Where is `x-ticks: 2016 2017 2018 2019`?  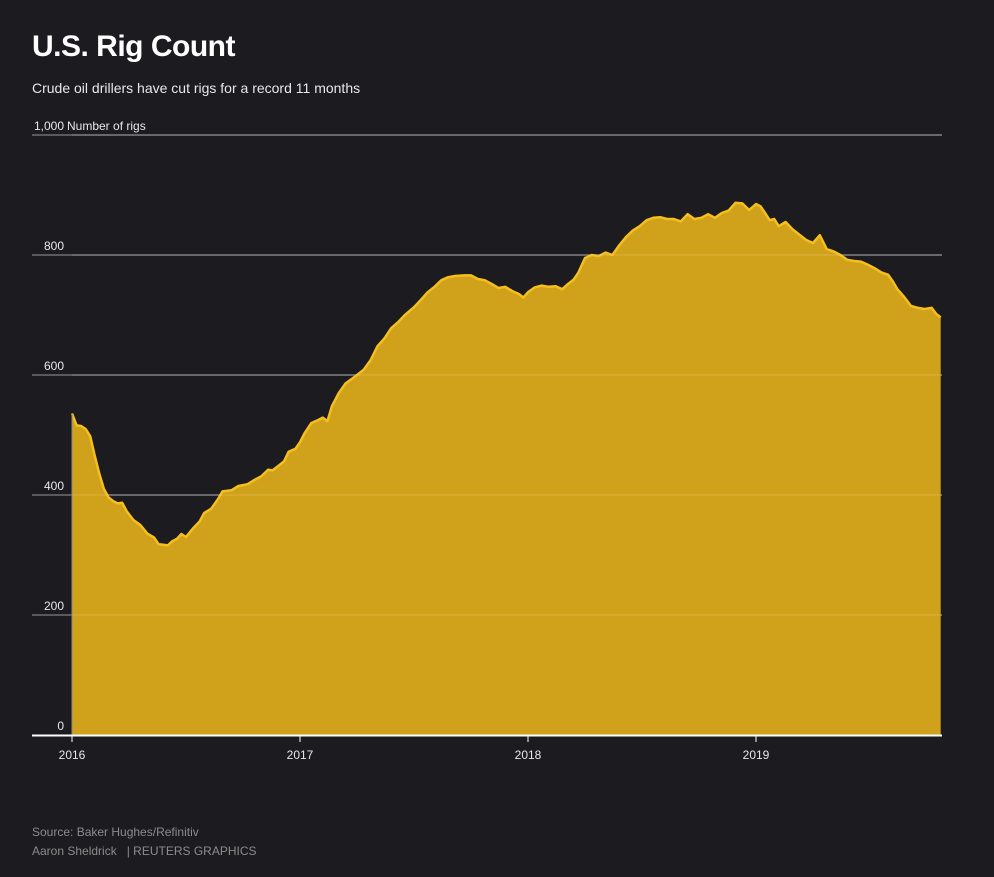 x-ticks: 2016 2017 2018 2019 is located at coordinates (414, 748).